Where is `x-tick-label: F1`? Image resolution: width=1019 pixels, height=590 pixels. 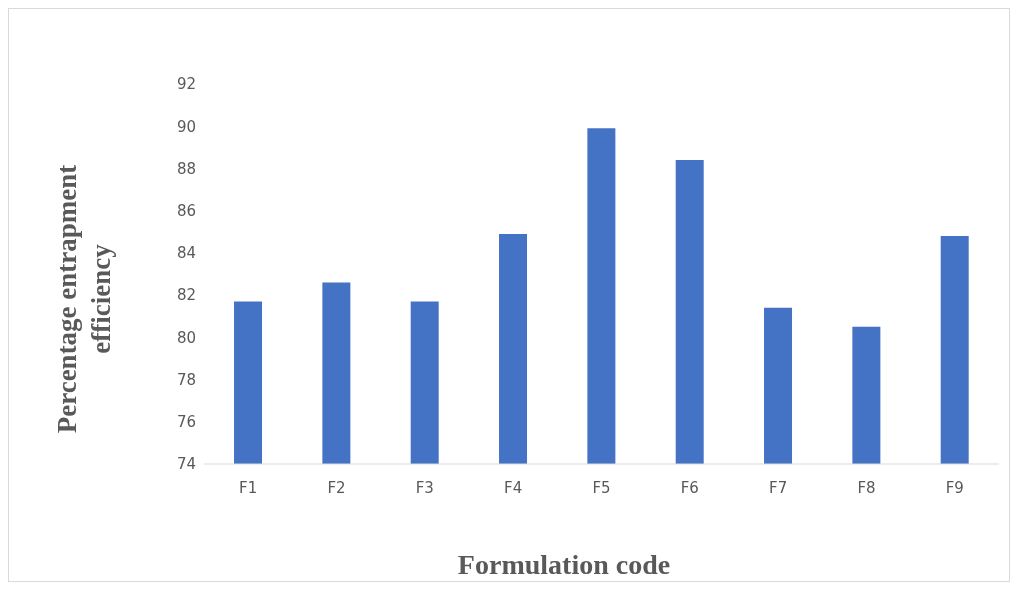 x-tick-label: F1 is located at coordinates (248, 487).